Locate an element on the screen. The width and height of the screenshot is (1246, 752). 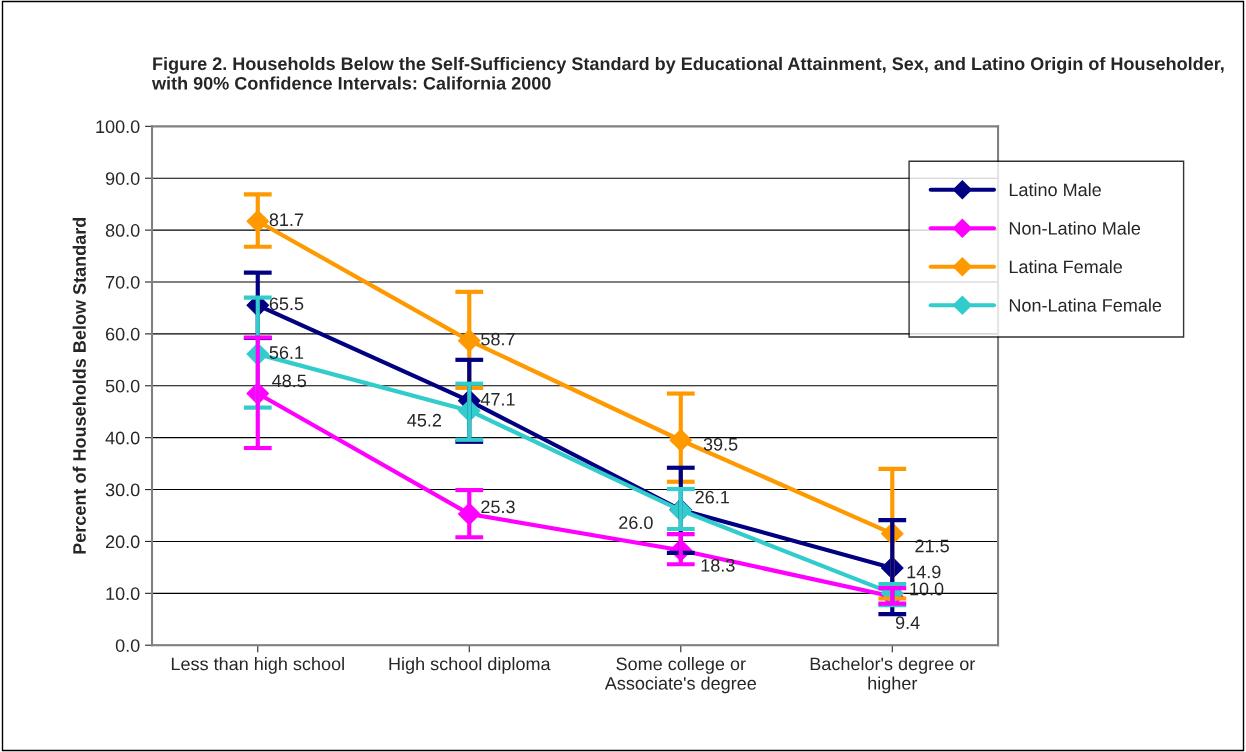
y-tick-label: 50.0 is located at coordinates (122, 386).